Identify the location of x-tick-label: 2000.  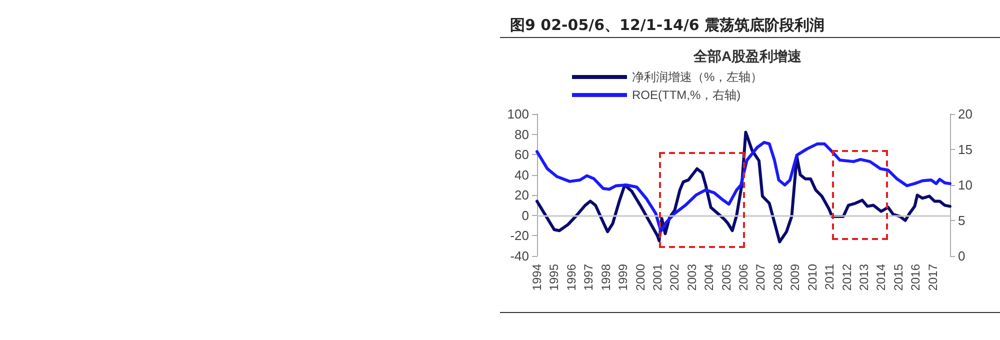
(640, 277).